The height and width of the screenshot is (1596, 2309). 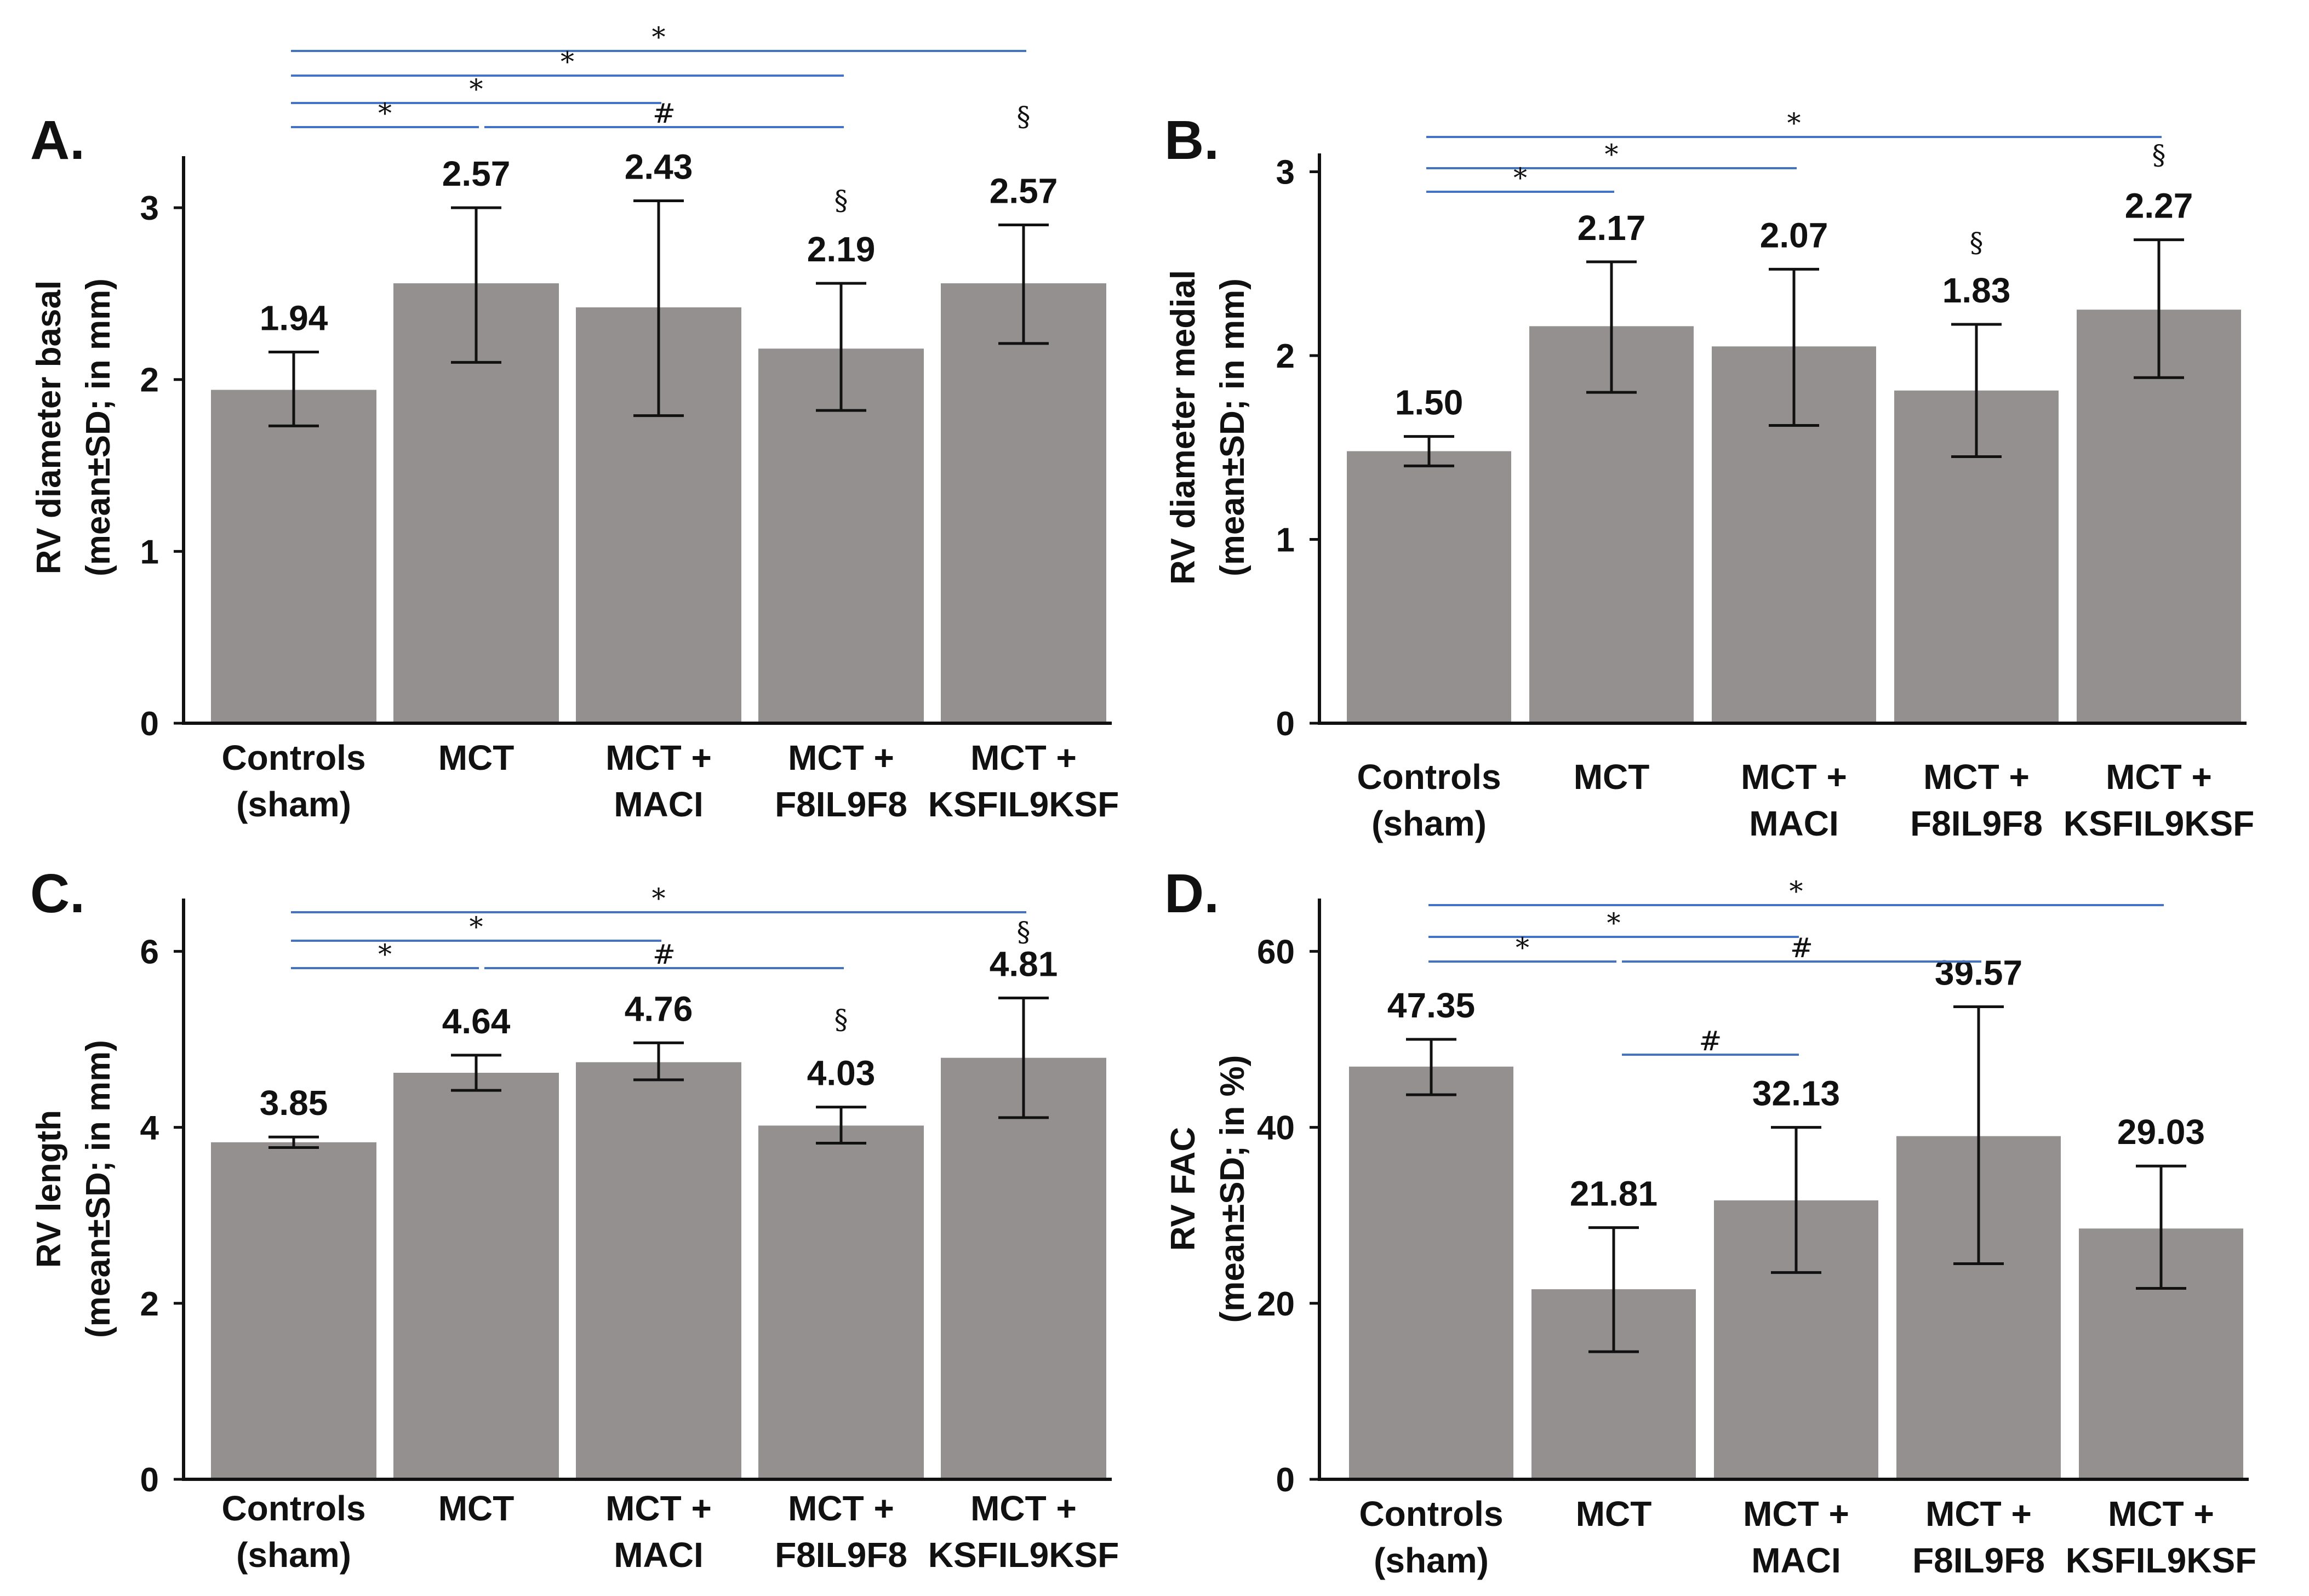 I want to click on panel-letter: C., so click(x=57, y=893).